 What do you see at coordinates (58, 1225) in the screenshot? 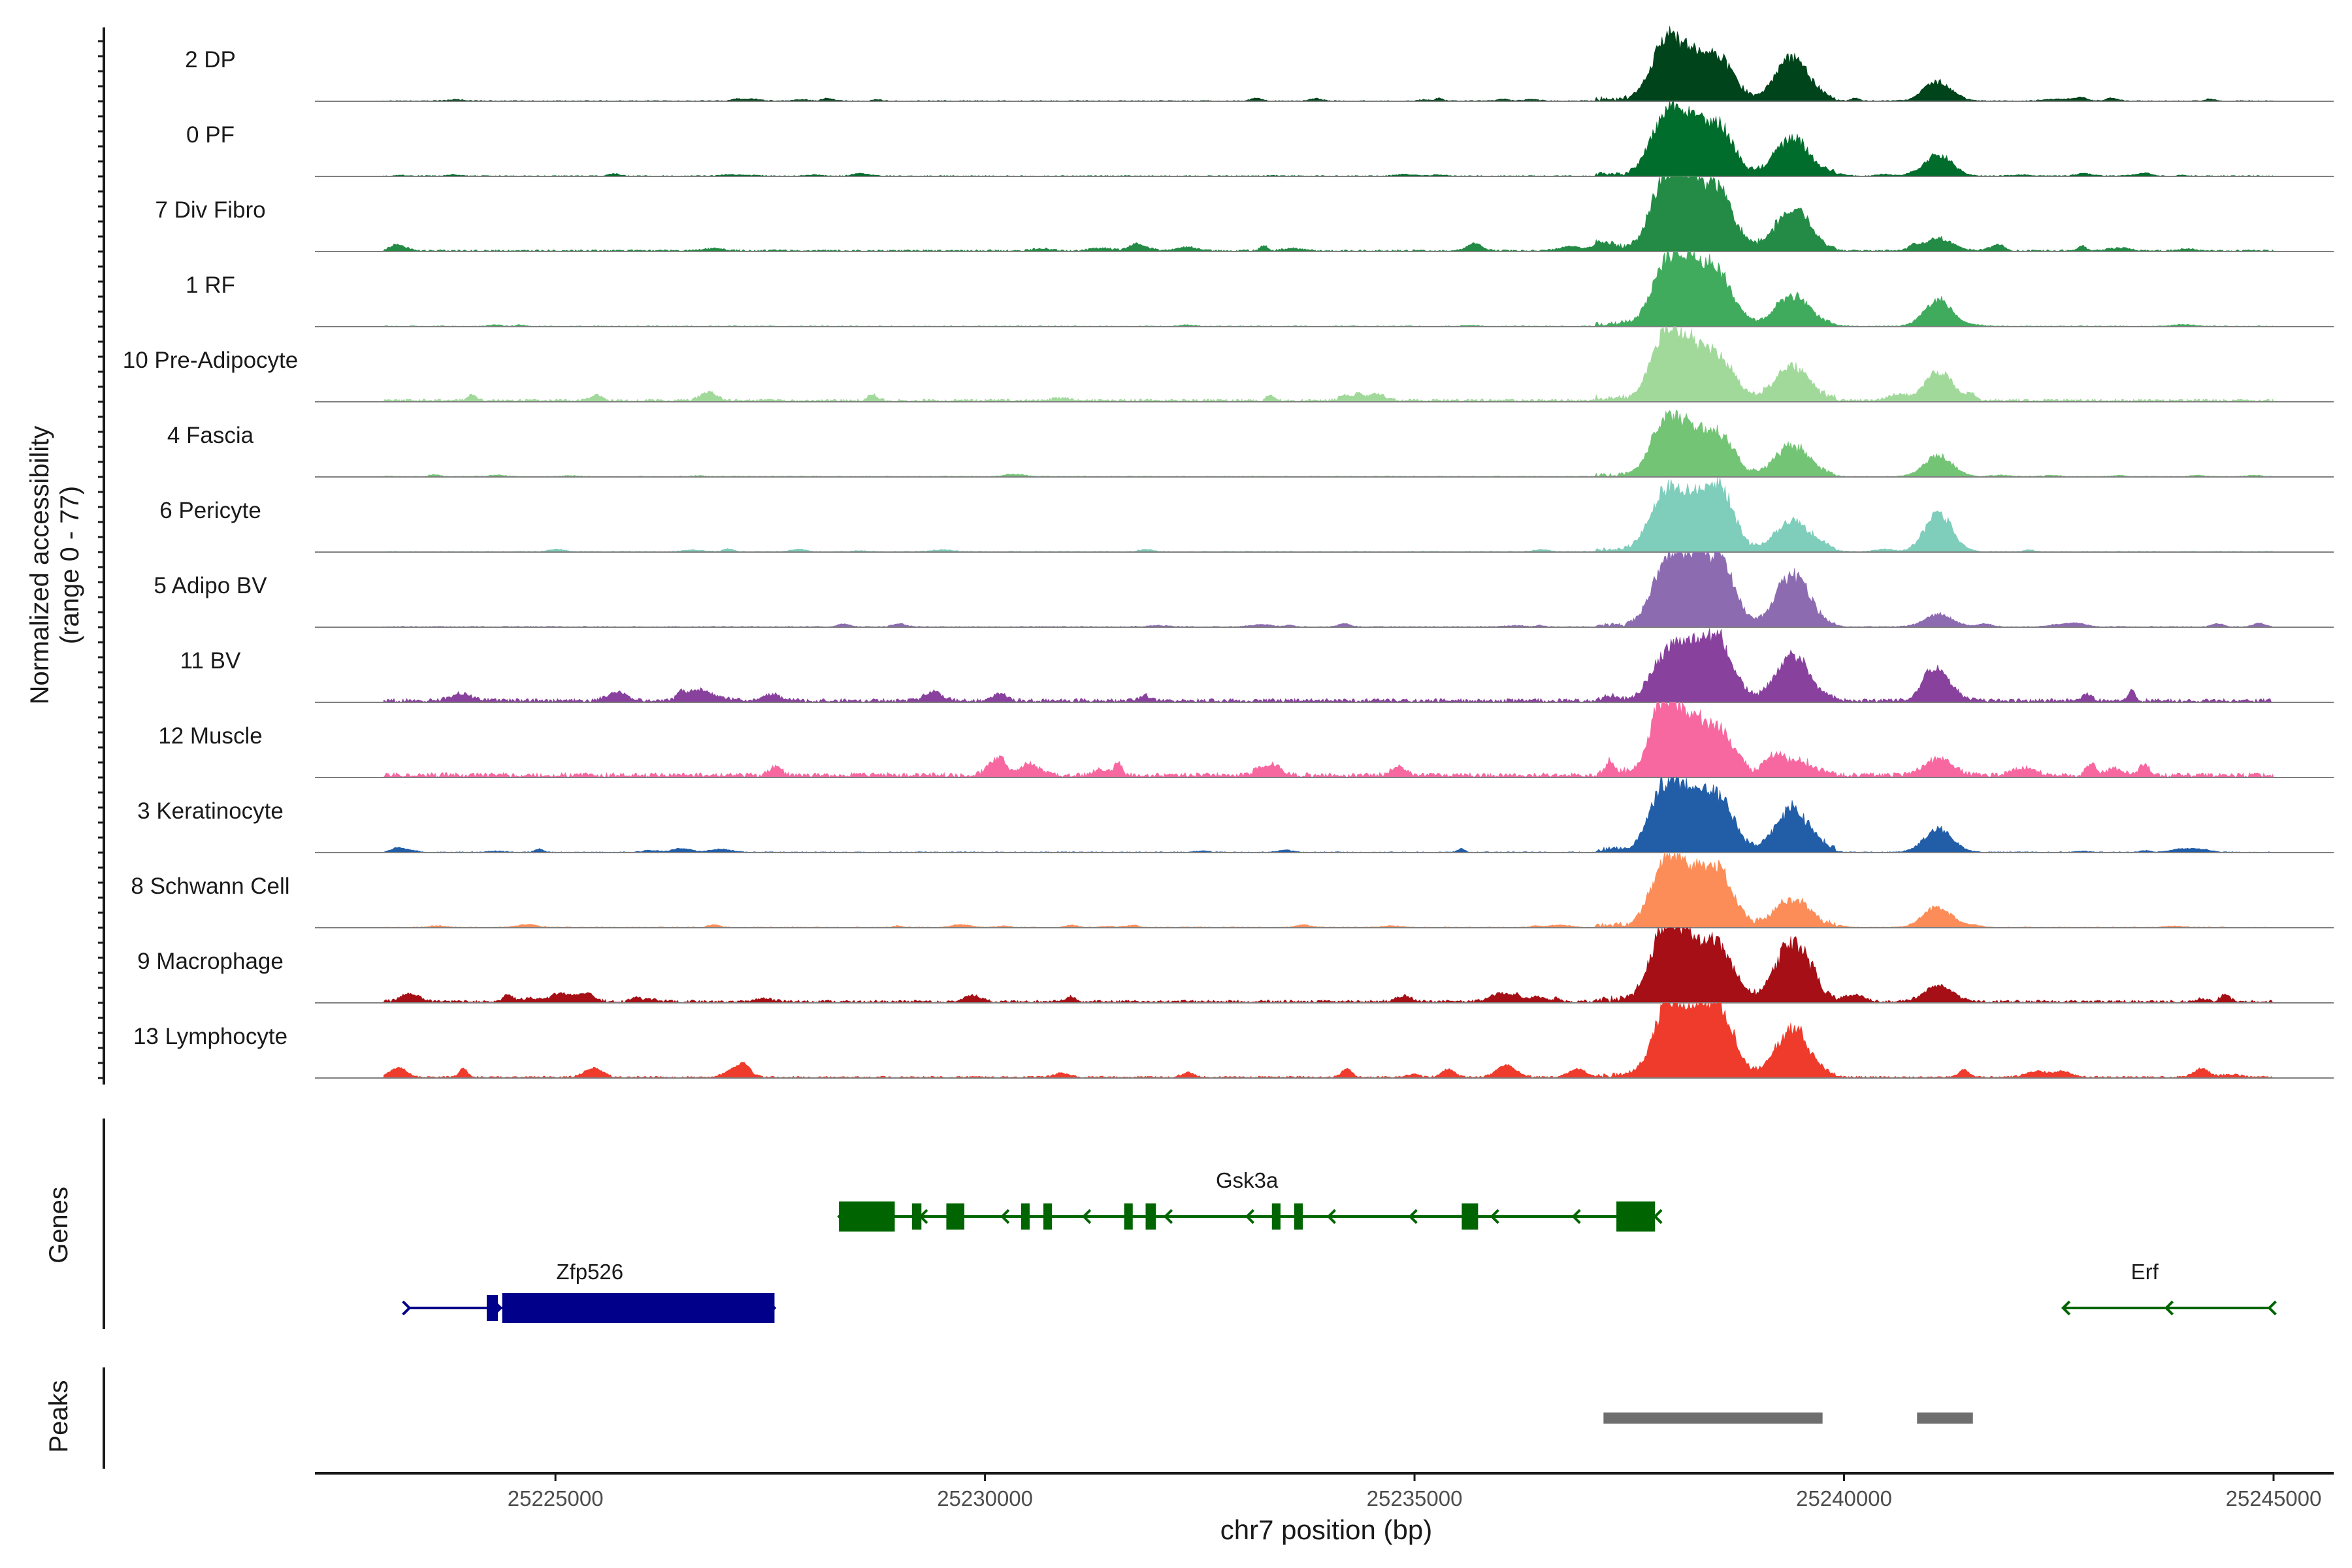
I see `genes-section-label: Genes` at bounding box center [58, 1225].